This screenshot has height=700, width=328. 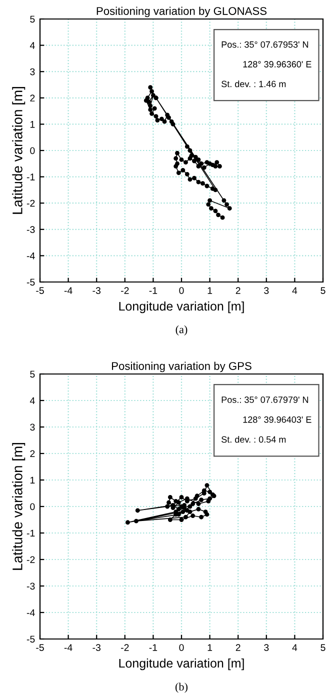 What do you see at coordinates (265, 44) in the screenshot?
I see `annotation: Pos.: 35° 07.67953' N` at bounding box center [265, 44].